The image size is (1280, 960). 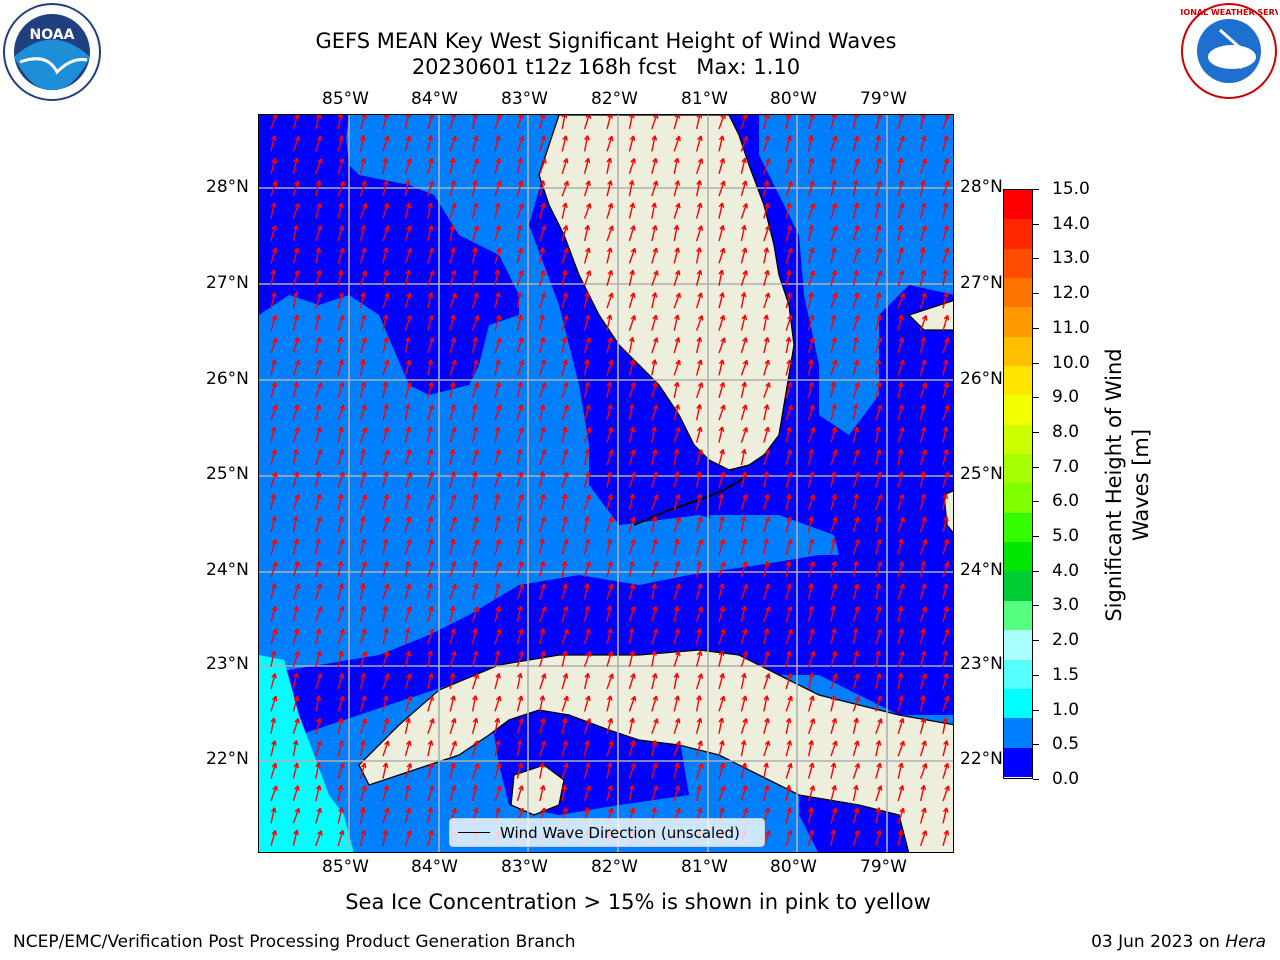 What do you see at coordinates (227, 187) in the screenshot?
I see `lat-label-left: 28°N` at bounding box center [227, 187].